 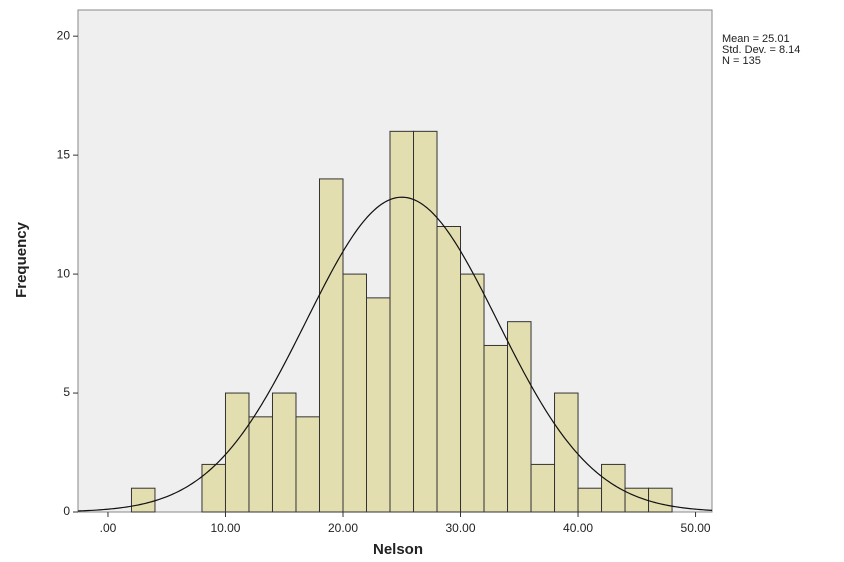 What do you see at coordinates (21, 259) in the screenshot?
I see `y-axis-title: Frequency` at bounding box center [21, 259].